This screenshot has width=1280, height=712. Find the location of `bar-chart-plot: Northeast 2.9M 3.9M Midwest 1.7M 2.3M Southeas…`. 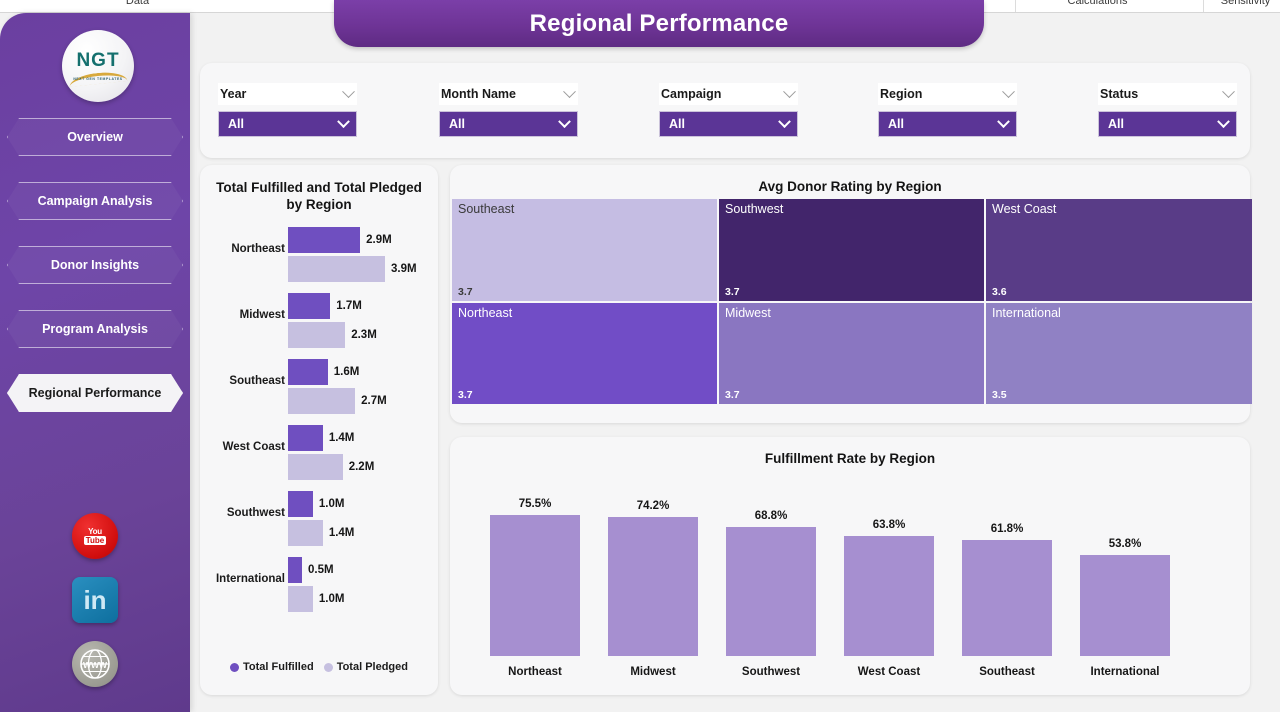

bar-chart-plot: Northeast 2.9M 3.9M Midwest 1.7M 2.3M Southeas… is located at coordinates (319, 432).